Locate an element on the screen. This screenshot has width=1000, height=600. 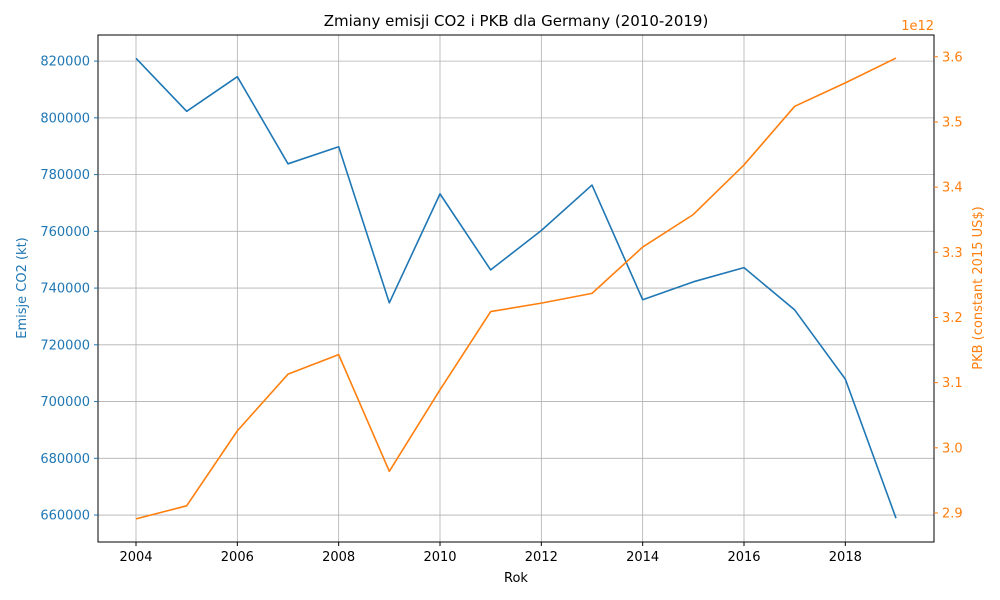
x-tick-label: 2008 is located at coordinates (338, 557).